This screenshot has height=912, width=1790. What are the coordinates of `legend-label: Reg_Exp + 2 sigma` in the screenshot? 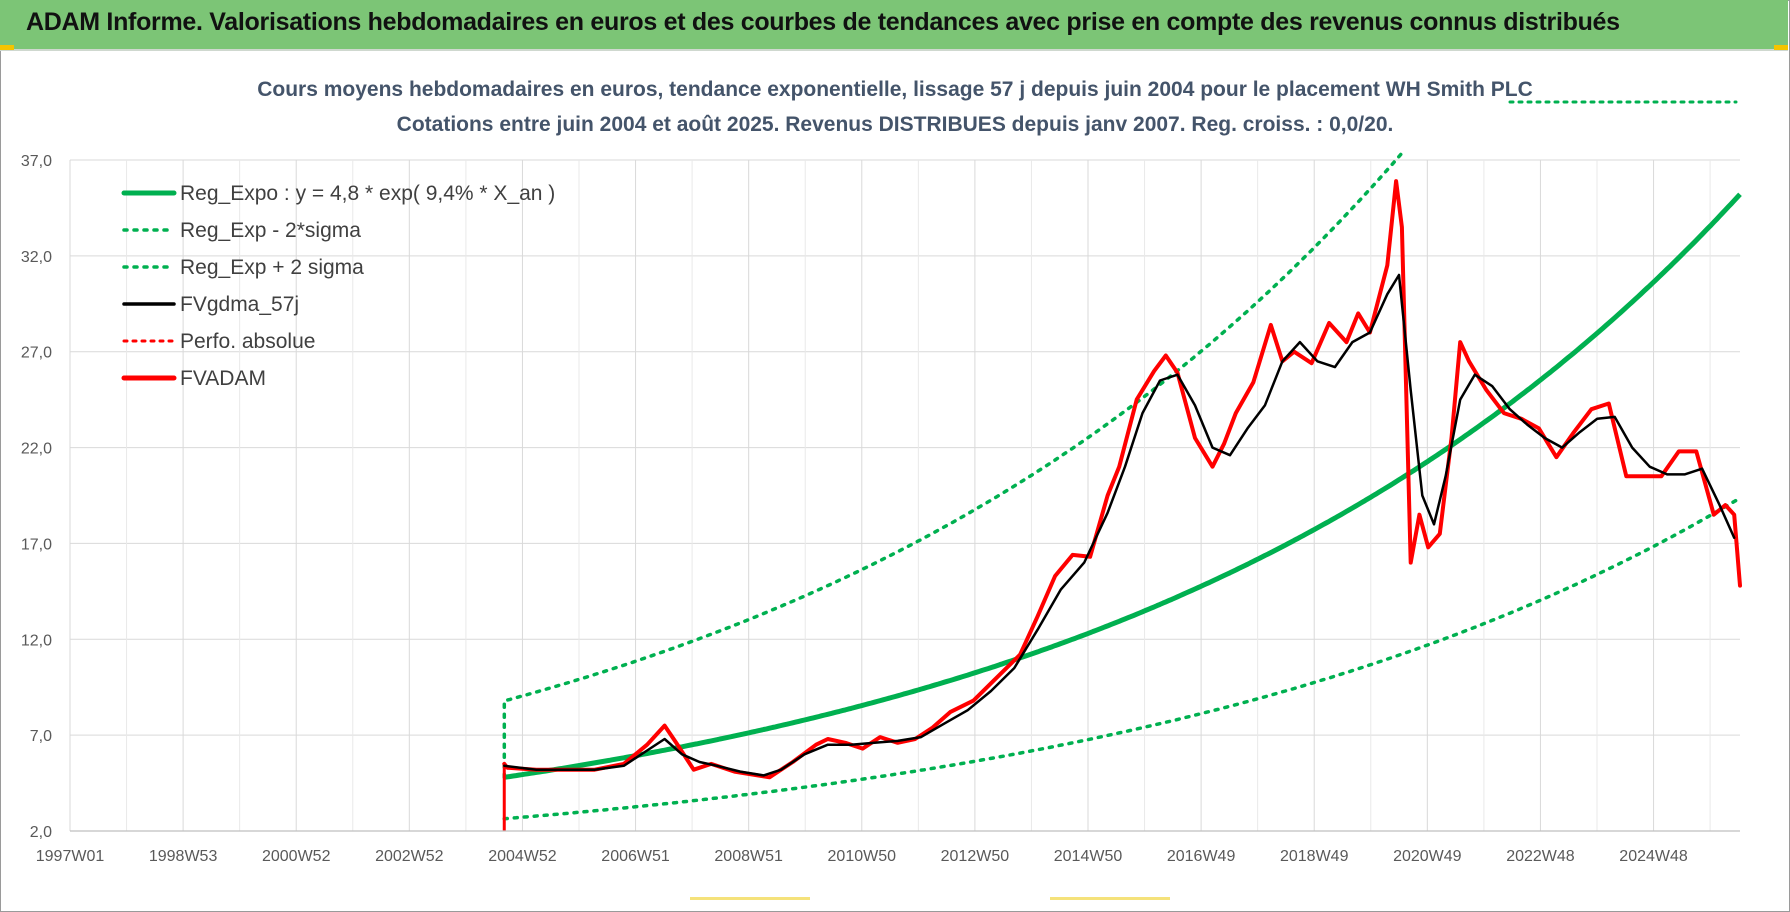 It's located at (272, 267).